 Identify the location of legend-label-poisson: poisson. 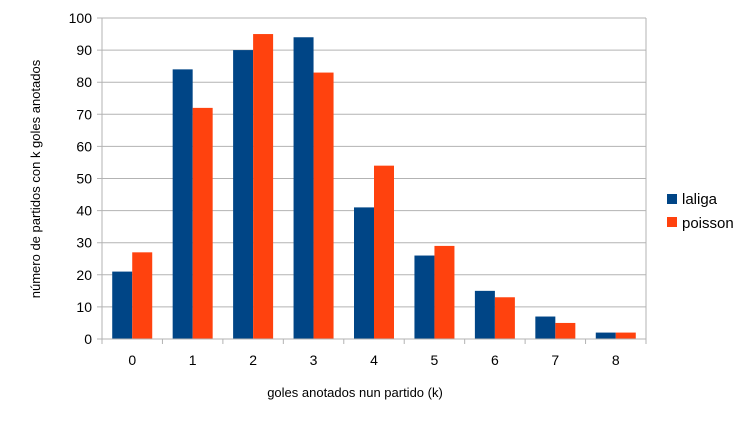
(708, 223).